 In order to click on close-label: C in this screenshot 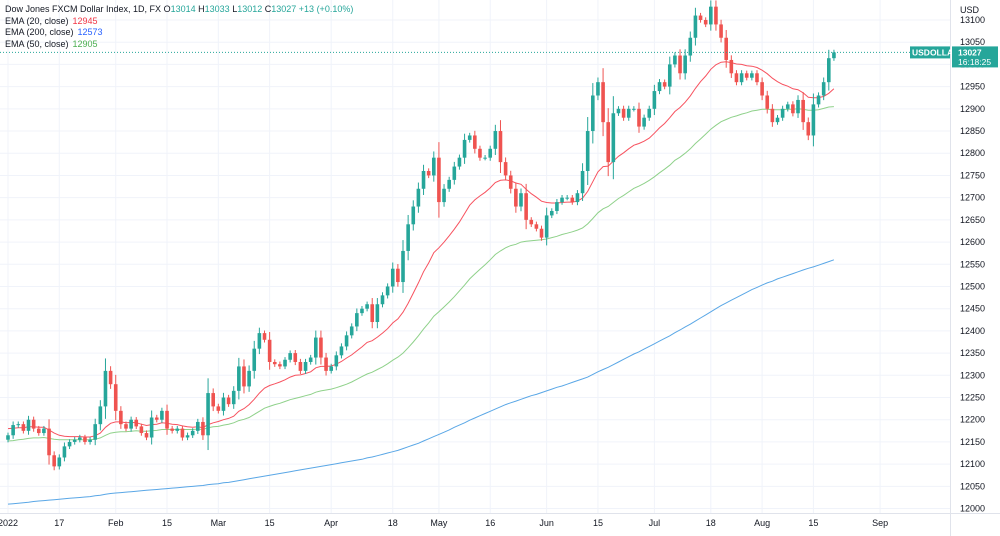, I will do `click(268, 9)`.